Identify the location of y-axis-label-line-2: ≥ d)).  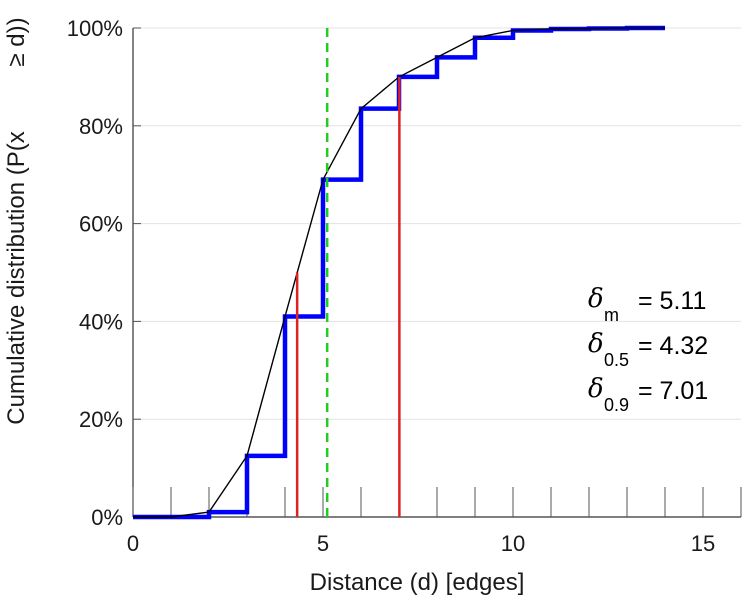
(16, 41).